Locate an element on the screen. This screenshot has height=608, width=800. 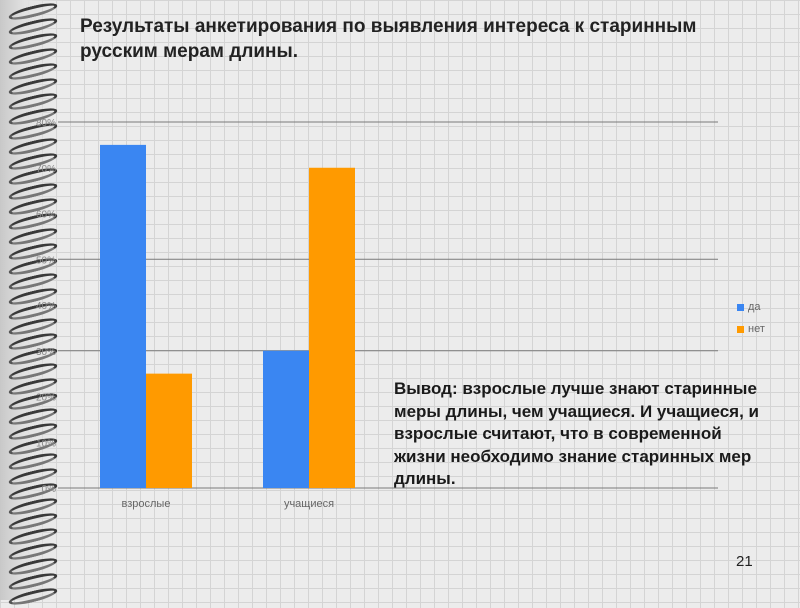
y-tick-label: 20% is located at coordinates (46, 398).